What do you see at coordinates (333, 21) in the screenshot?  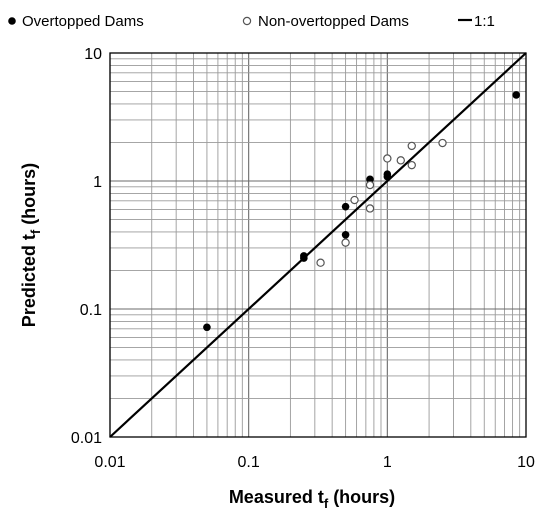 I see `legend-label-non-overtopped: Non-overtopped Dams` at bounding box center [333, 21].